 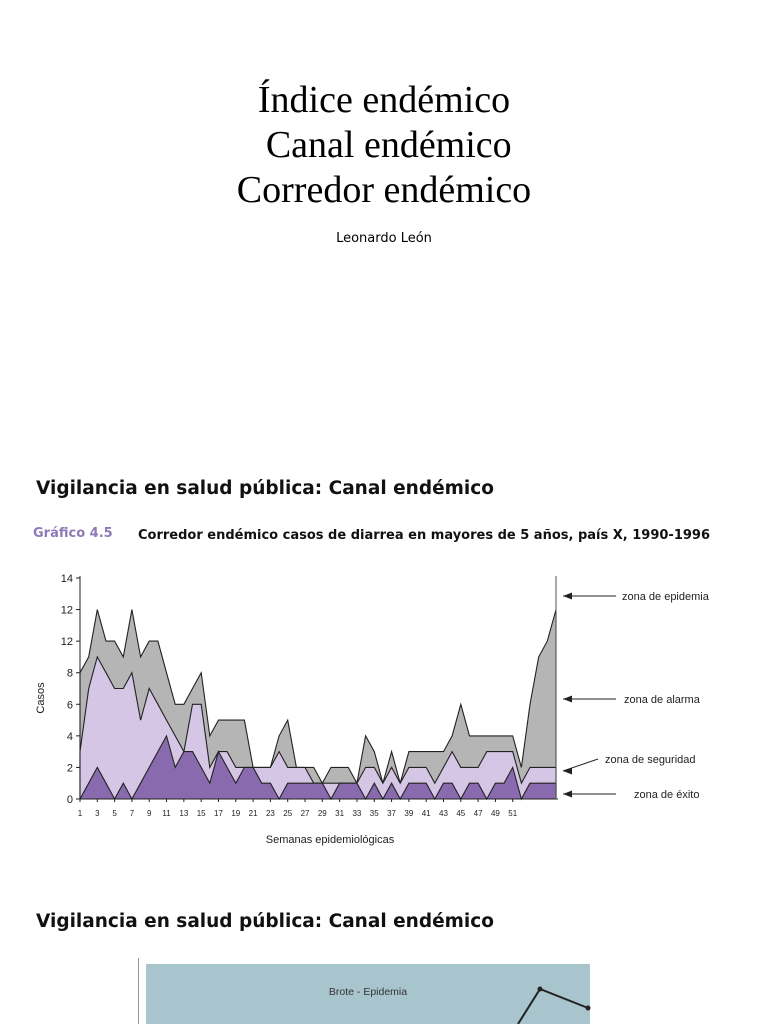 I want to click on preview-frame-edge, so click(x=138, y=991).